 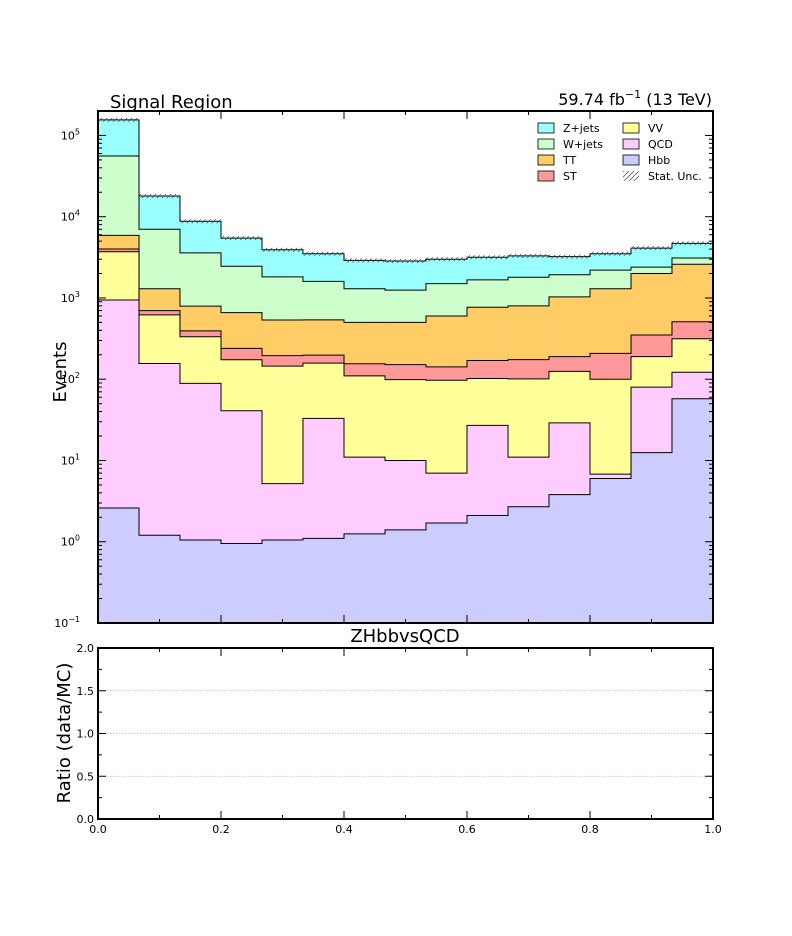 I want to click on legend-label: VV, so click(x=656, y=128).